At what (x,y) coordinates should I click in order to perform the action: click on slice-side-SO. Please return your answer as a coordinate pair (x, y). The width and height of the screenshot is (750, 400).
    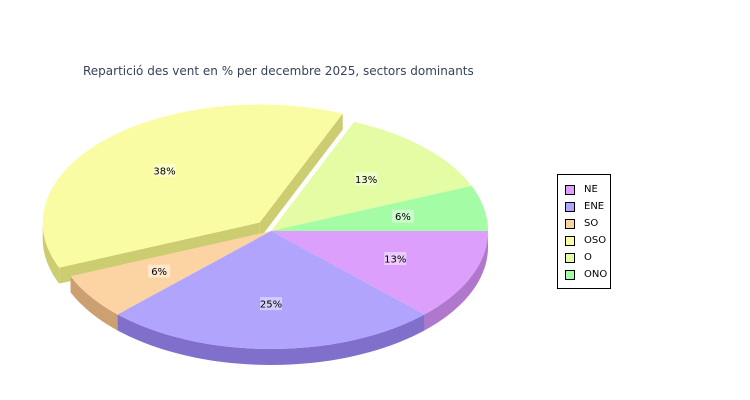
    Looking at the image, I should click on (94, 303).